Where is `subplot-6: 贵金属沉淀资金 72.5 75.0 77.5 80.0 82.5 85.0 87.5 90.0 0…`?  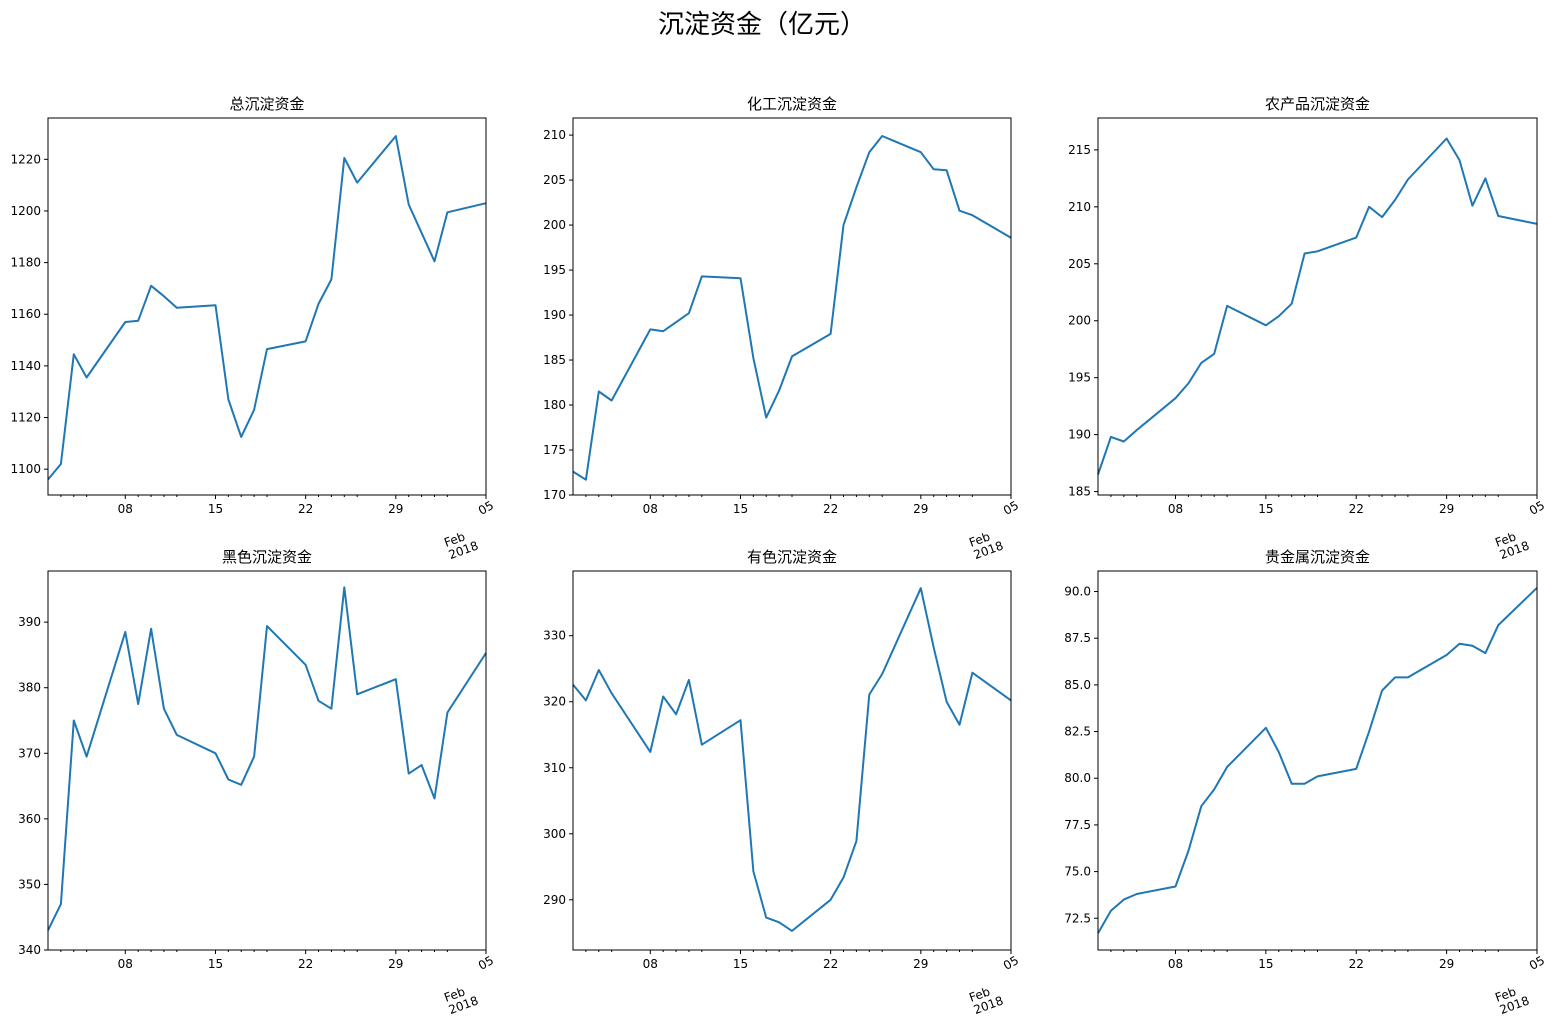 subplot-6: 贵金属沉淀资金 72.5 75.0 77.5 80.0 82.5 85.0 87.5 90.0 0… is located at coordinates (1305, 782).